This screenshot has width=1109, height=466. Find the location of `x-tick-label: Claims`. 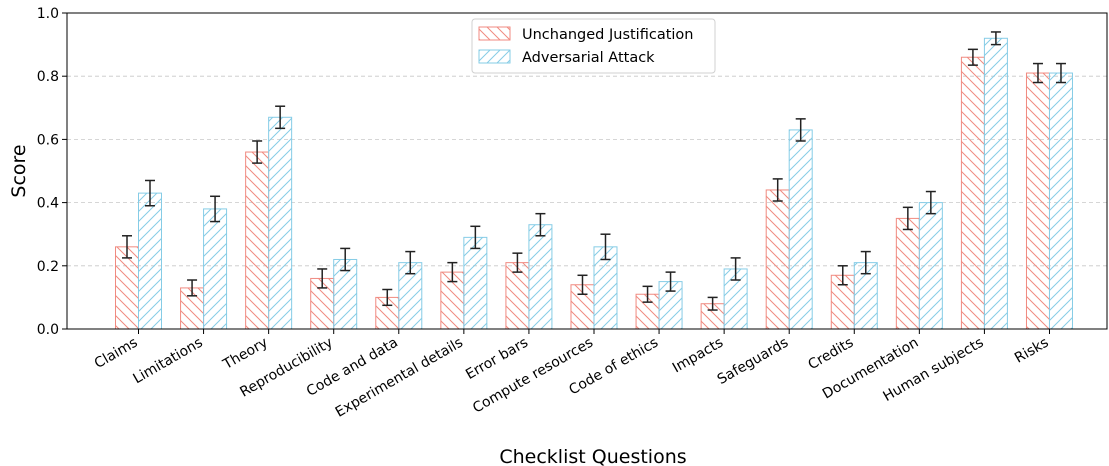

x-tick-label: Claims is located at coordinates (116, 353).